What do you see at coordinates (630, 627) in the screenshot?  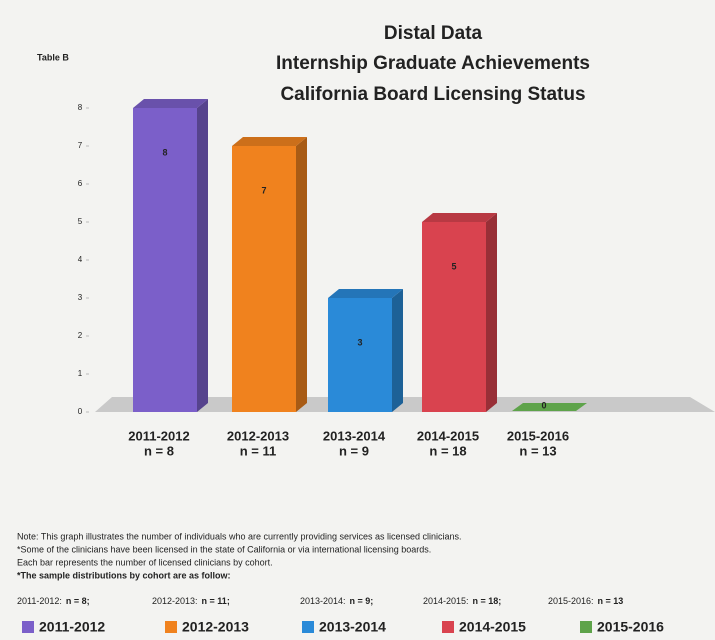 I see `legend-label: 2015-2016` at bounding box center [630, 627].